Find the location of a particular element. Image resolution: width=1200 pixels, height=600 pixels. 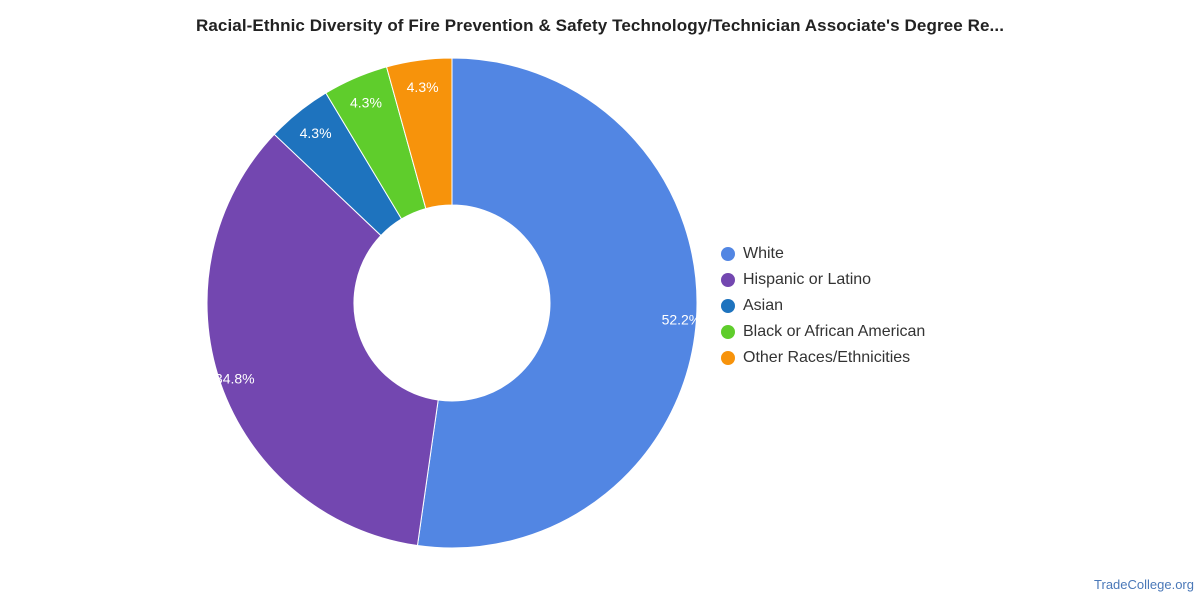

slice-value-label: 34.8% is located at coordinates (235, 379).